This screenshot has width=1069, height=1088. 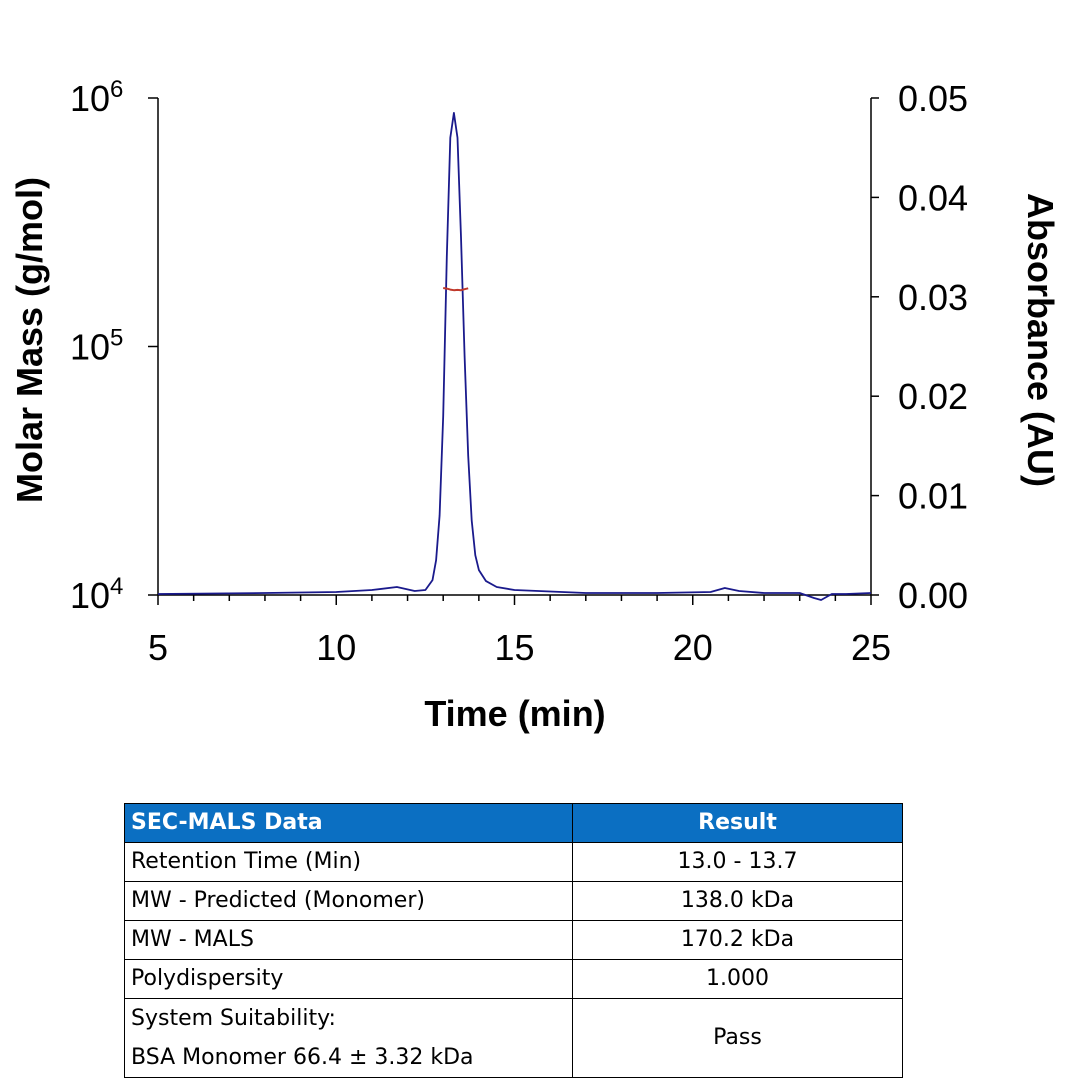 What do you see at coordinates (737, 823) in the screenshot?
I see `header-result: Result` at bounding box center [737, 823].